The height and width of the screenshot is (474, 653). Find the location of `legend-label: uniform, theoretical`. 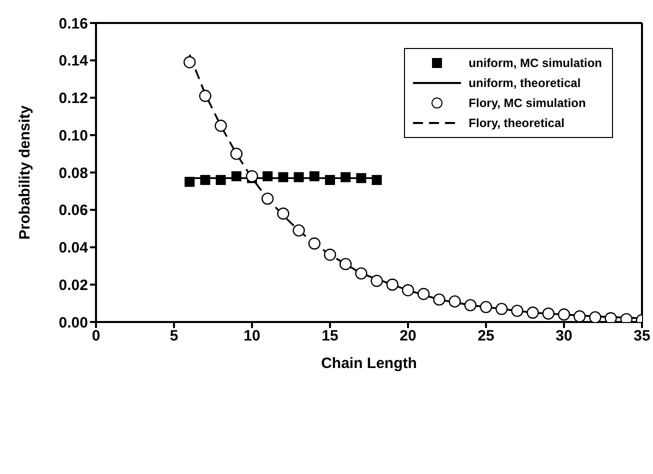

legend-label: uniform, theoretical is located at coordinates (525, 83).